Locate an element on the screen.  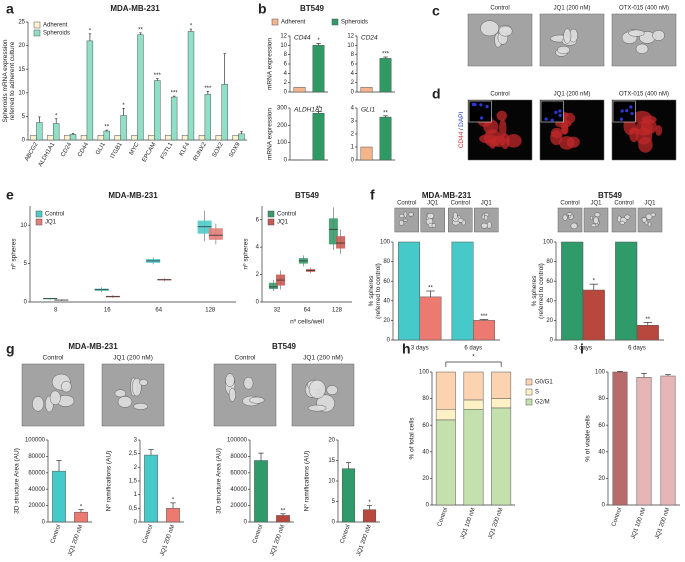
y-tick-label: 20000 is located at coordinates (36, 506).